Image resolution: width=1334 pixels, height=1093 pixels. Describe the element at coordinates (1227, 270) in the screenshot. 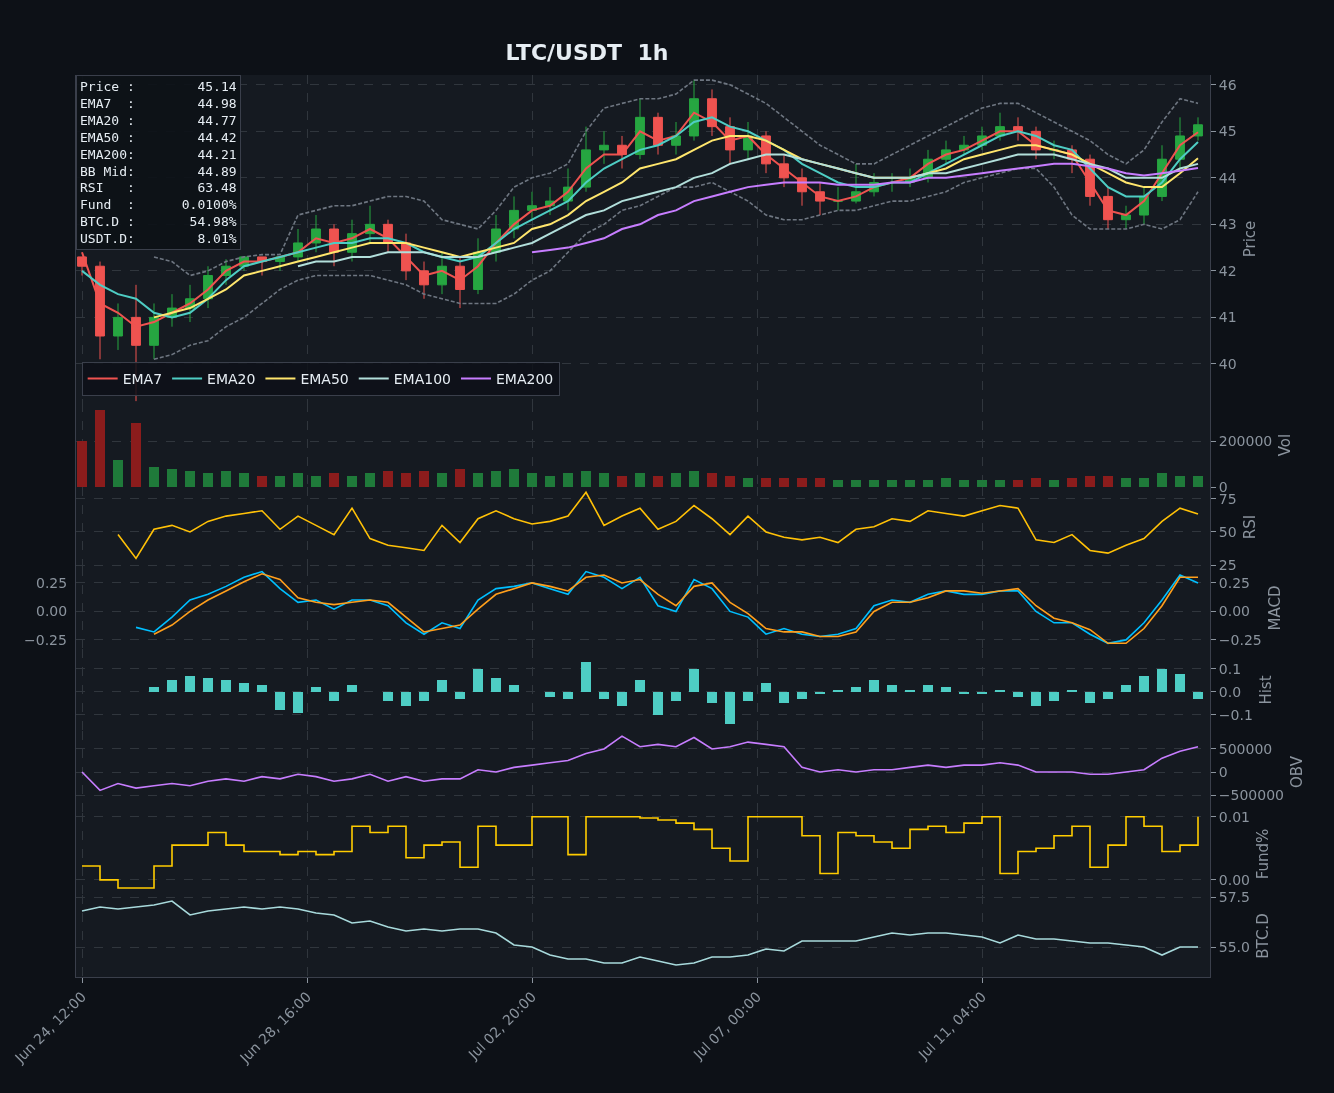

I see `y-tick-label: 42` at that location.